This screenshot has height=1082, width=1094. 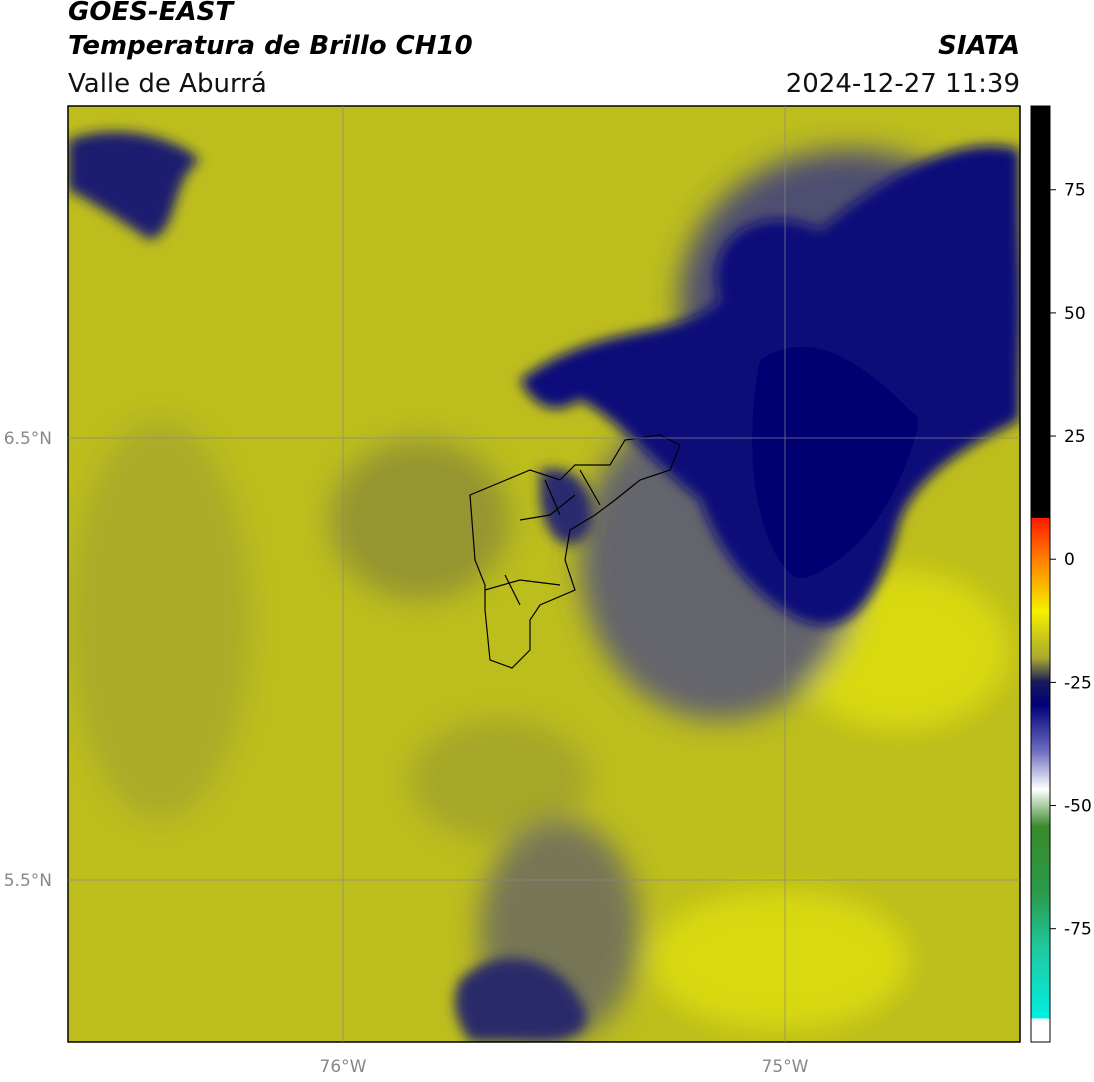 I want to click on colorbar-tick-label: 25, so click(x=1075, y=437).